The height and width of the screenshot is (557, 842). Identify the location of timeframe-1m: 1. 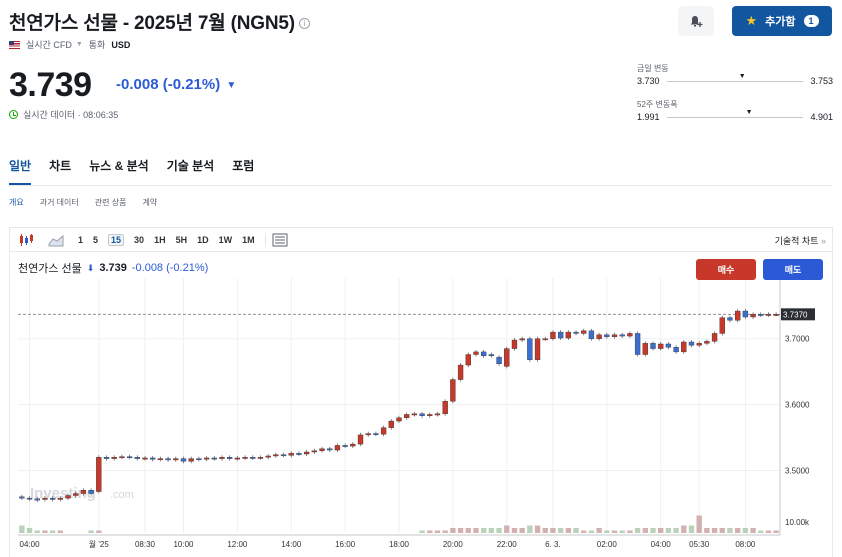
(81, 239).